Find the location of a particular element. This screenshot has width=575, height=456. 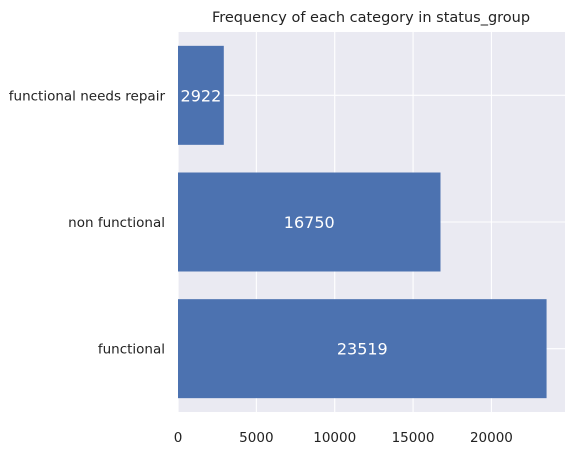

x-tick-label: 5000 is located at coordinates (256, 438).